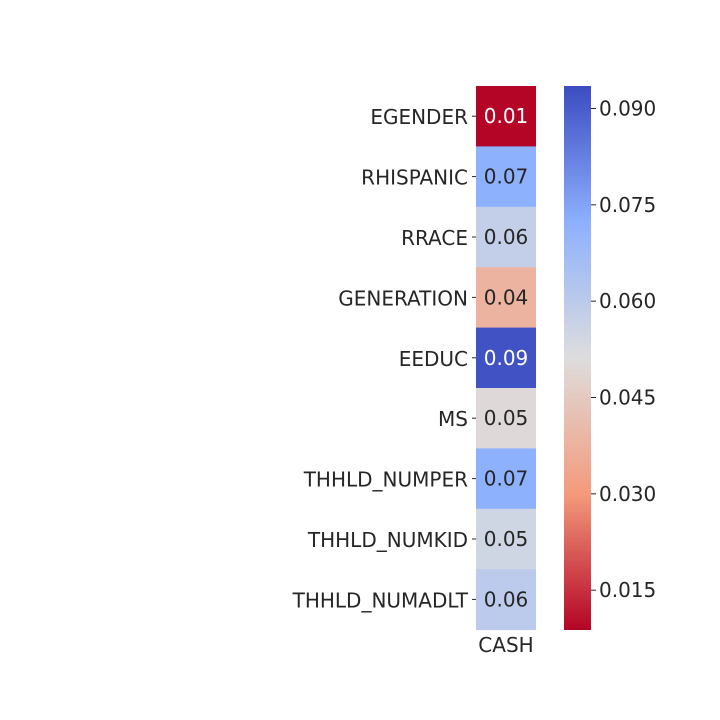  What do you see at coordinates (453, 419) in the screenshot?
I see `row-label: MS` at bounding box center [453, 419].